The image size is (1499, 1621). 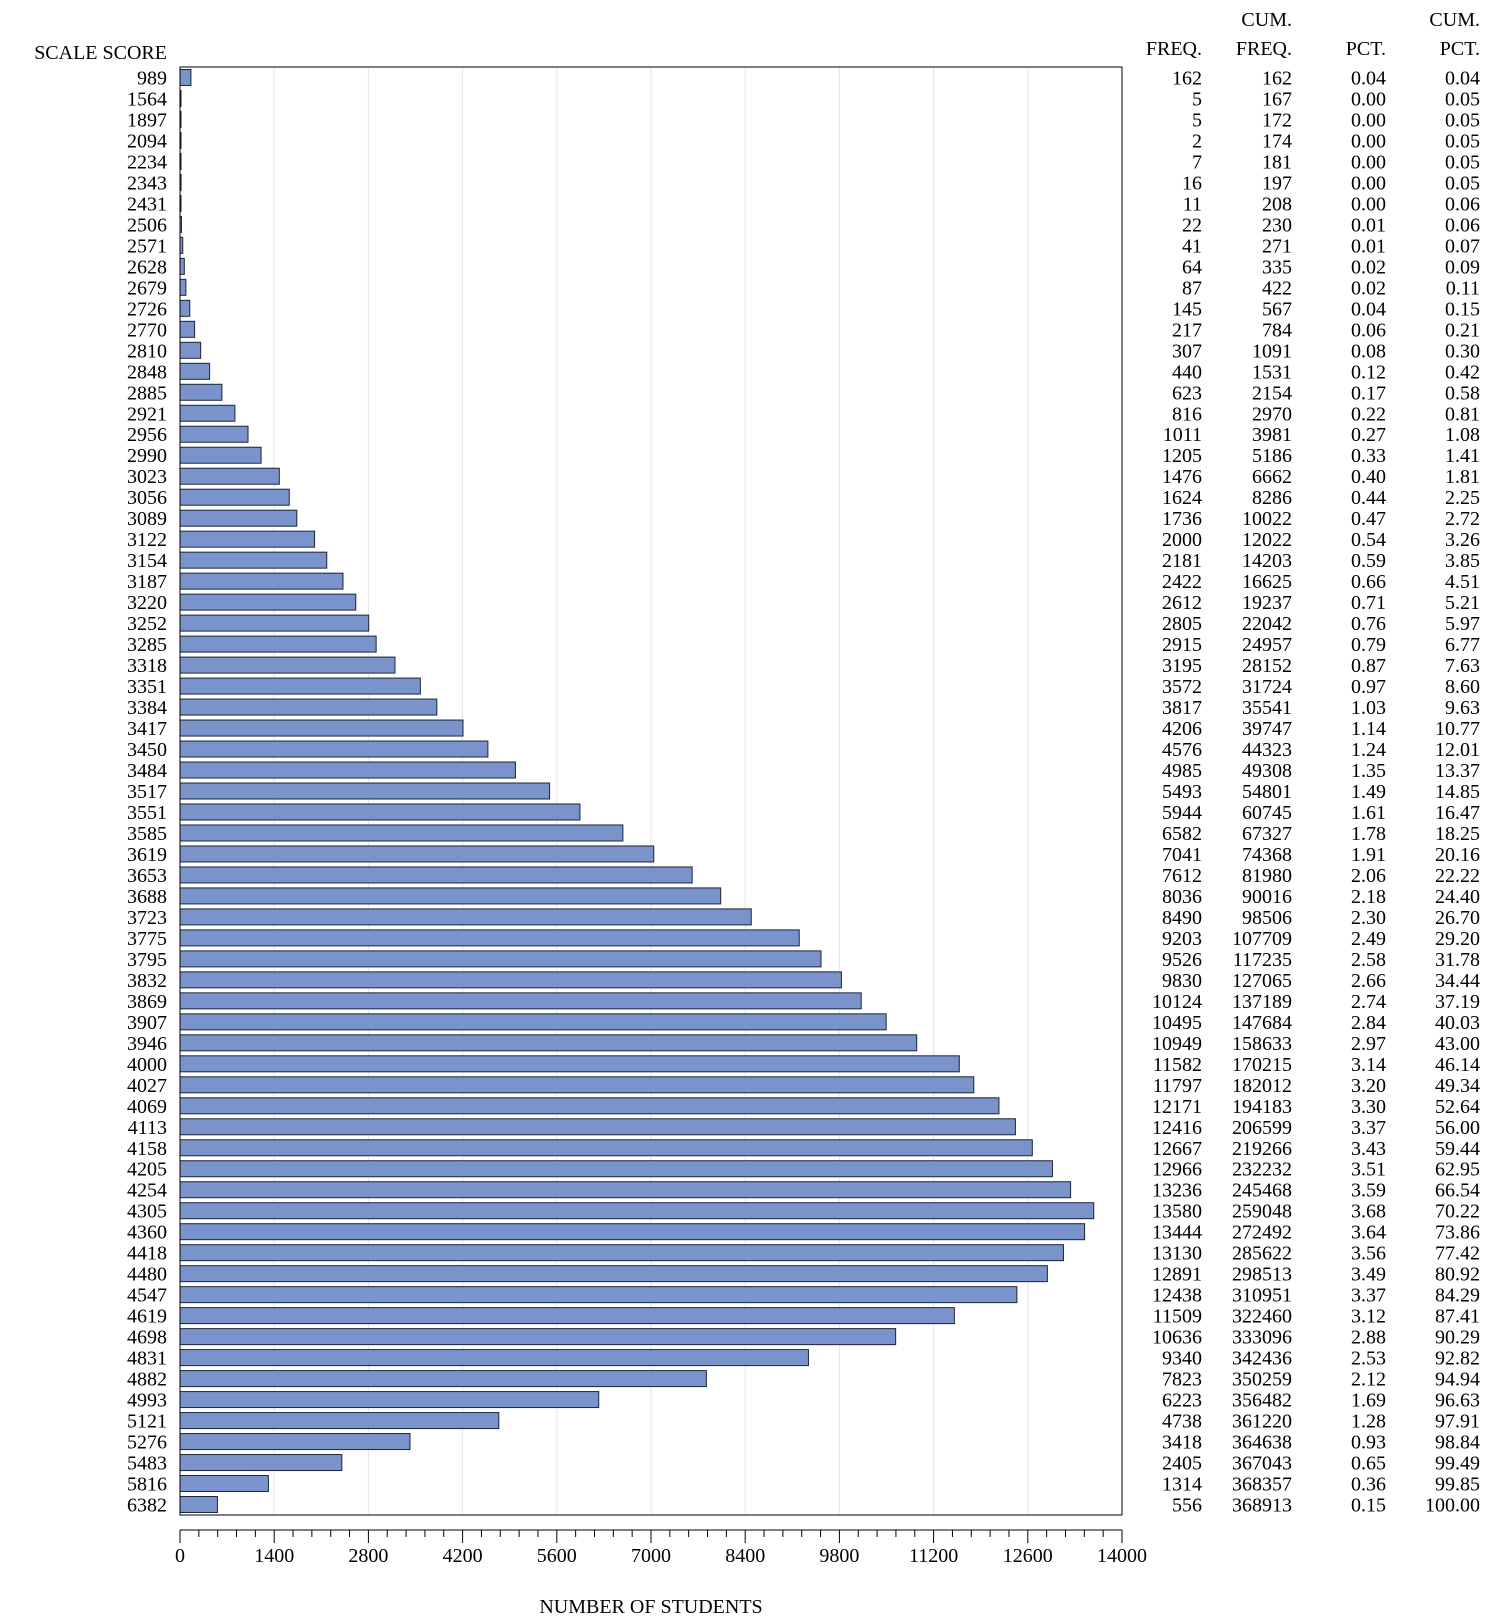 What do you see at coordinates (1177, 1170) in the screenshot?
I see `freq-cell: 12966` at bounding box center [1177, 1170].